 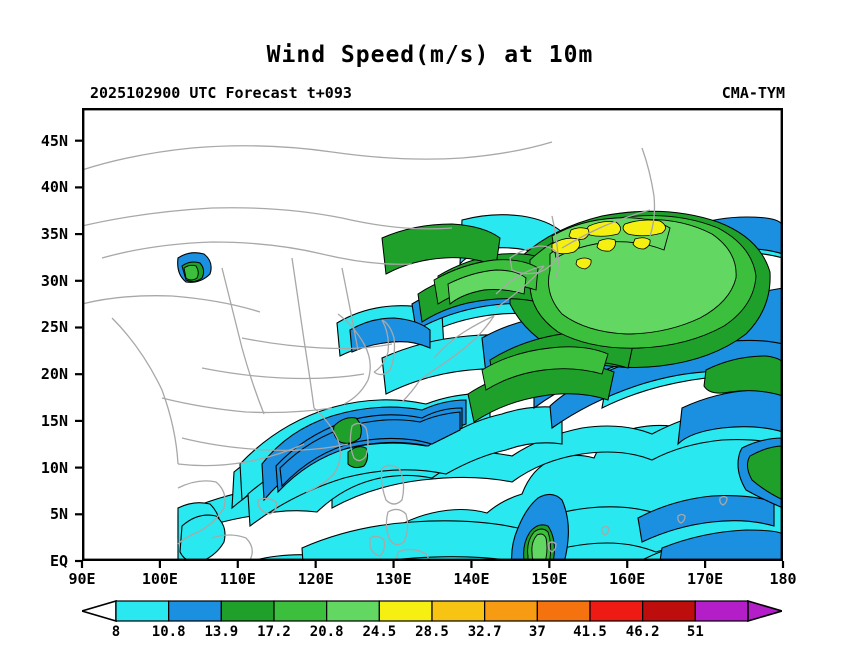 What do you see at coordinates (58, 561) in the screenshot?
I see `y-axis-tick-label: EQ` at bounding box center [58, 561].